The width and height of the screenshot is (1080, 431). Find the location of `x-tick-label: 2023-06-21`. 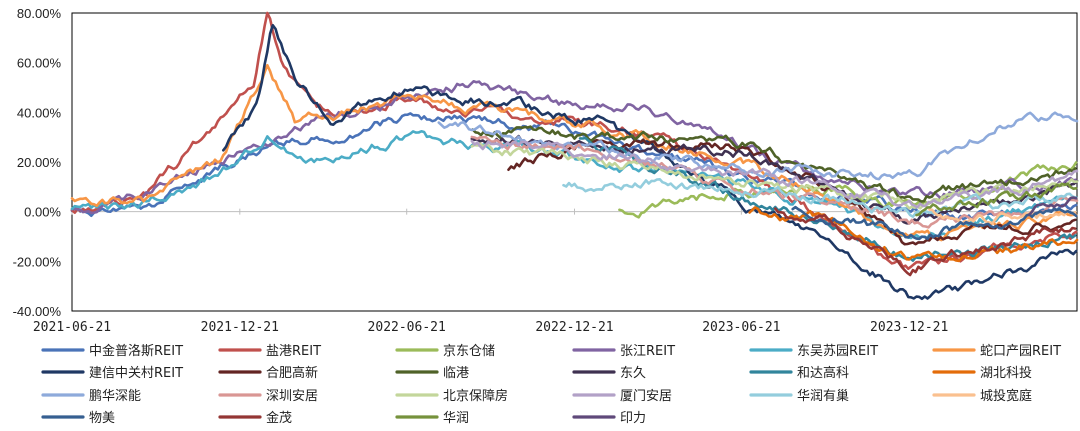

x-tick-label: 2023-06-21 is located at coordinates (741, 327).